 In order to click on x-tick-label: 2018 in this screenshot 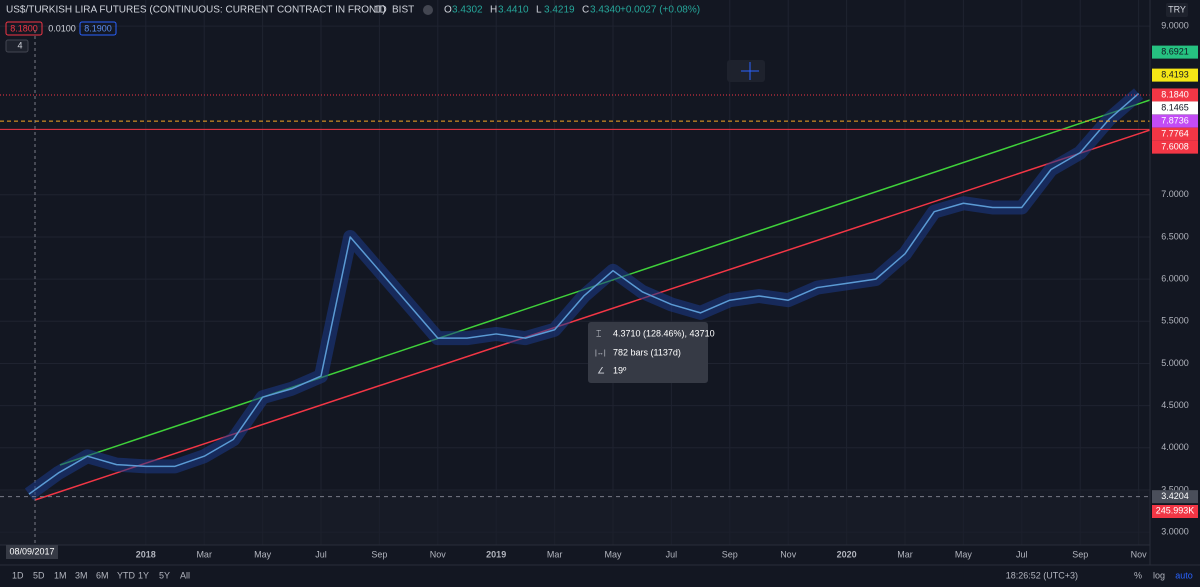, I will do `click(146, 554)`.